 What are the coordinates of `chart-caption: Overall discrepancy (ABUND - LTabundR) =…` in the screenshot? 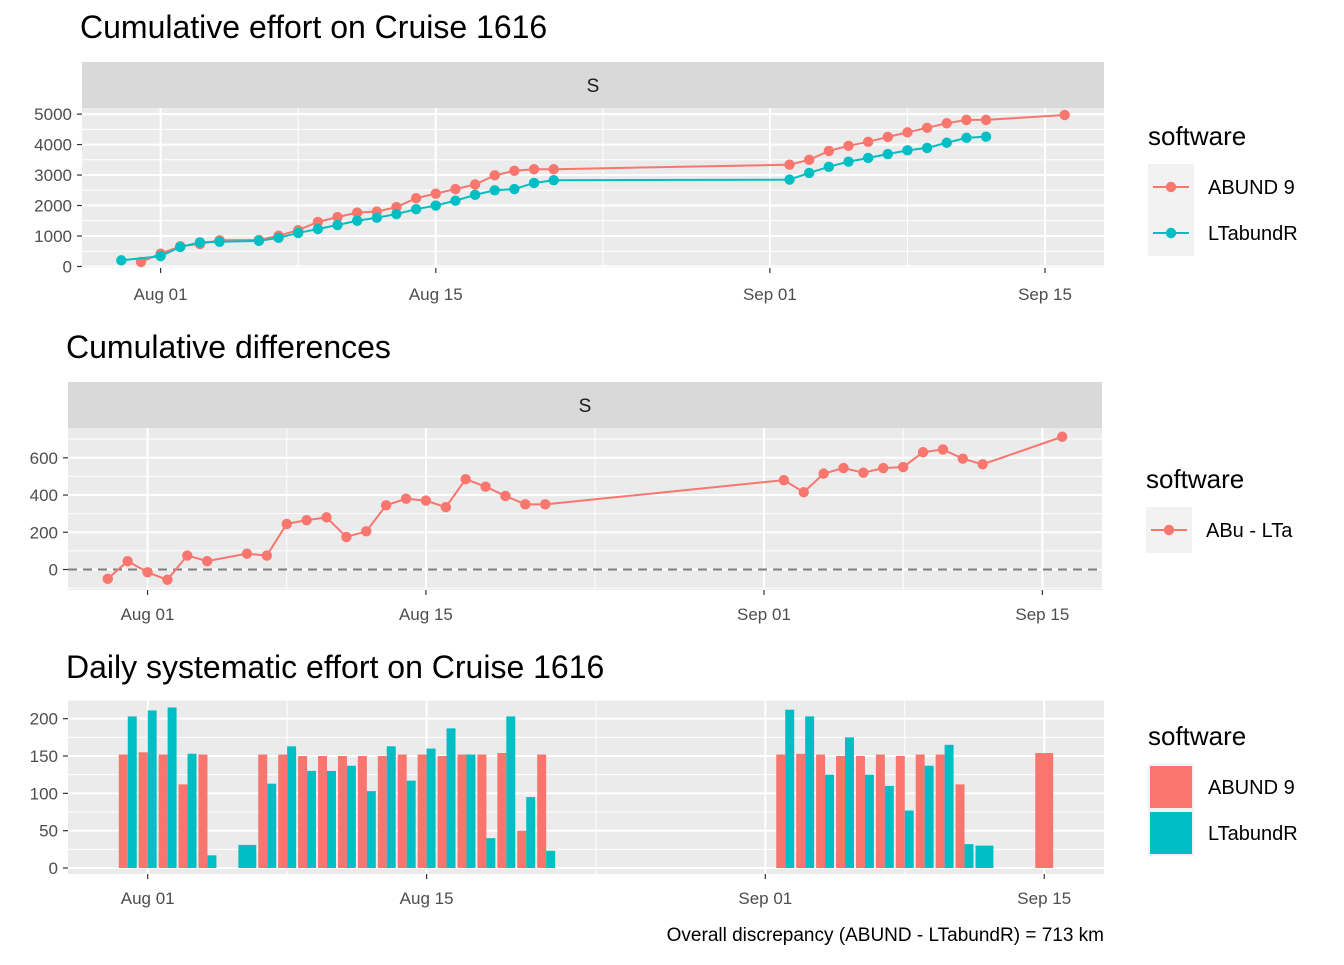 It's located at (885, 935).